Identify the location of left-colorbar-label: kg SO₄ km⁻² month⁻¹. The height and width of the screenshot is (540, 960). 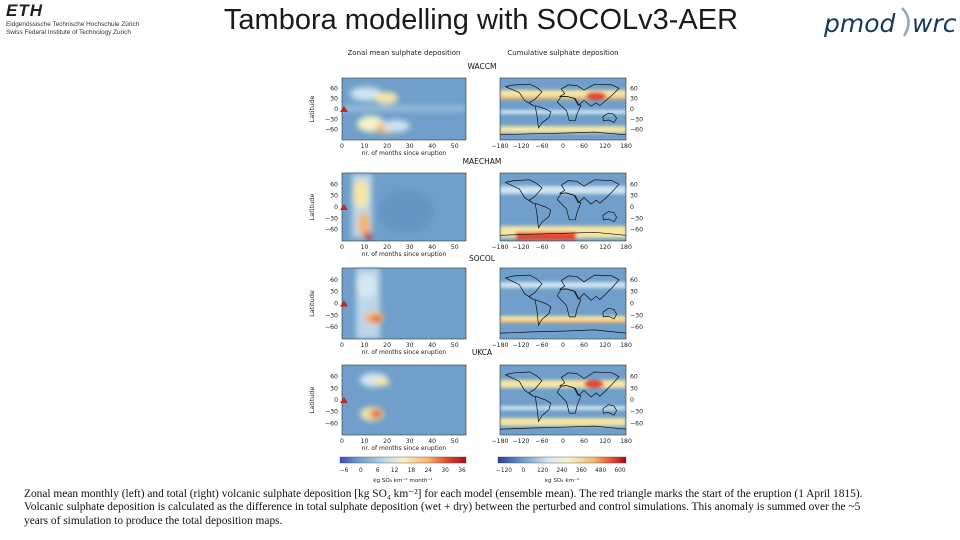
(403, 480).